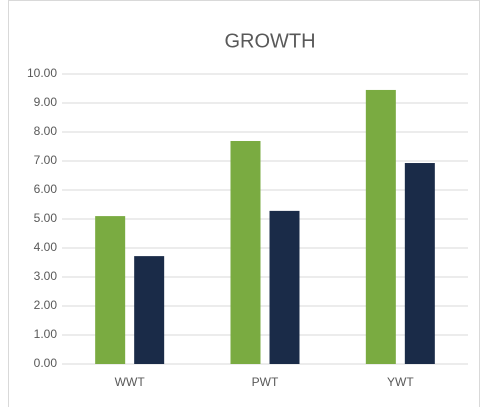 This screenshot has width=480, height=407. Describe the element at coordinates (130, 382) in the screenshot. I see `x-tick-label: WWT` at that location.